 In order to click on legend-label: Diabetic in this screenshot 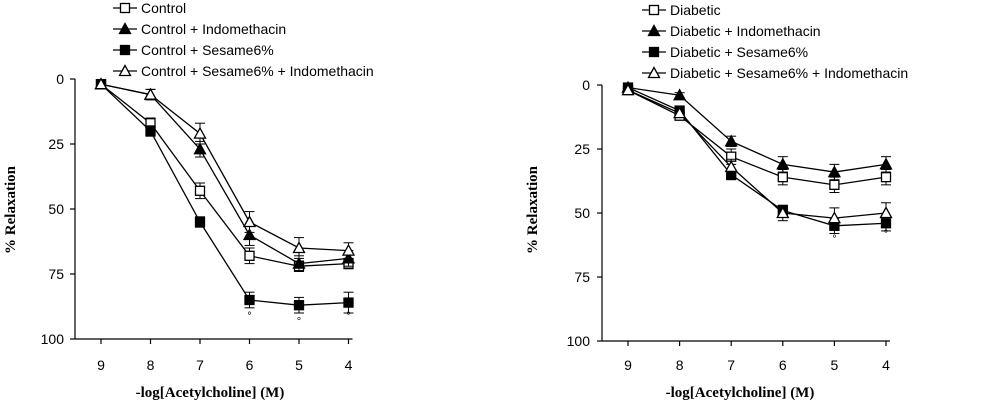, I will do `click(695, 10)`.